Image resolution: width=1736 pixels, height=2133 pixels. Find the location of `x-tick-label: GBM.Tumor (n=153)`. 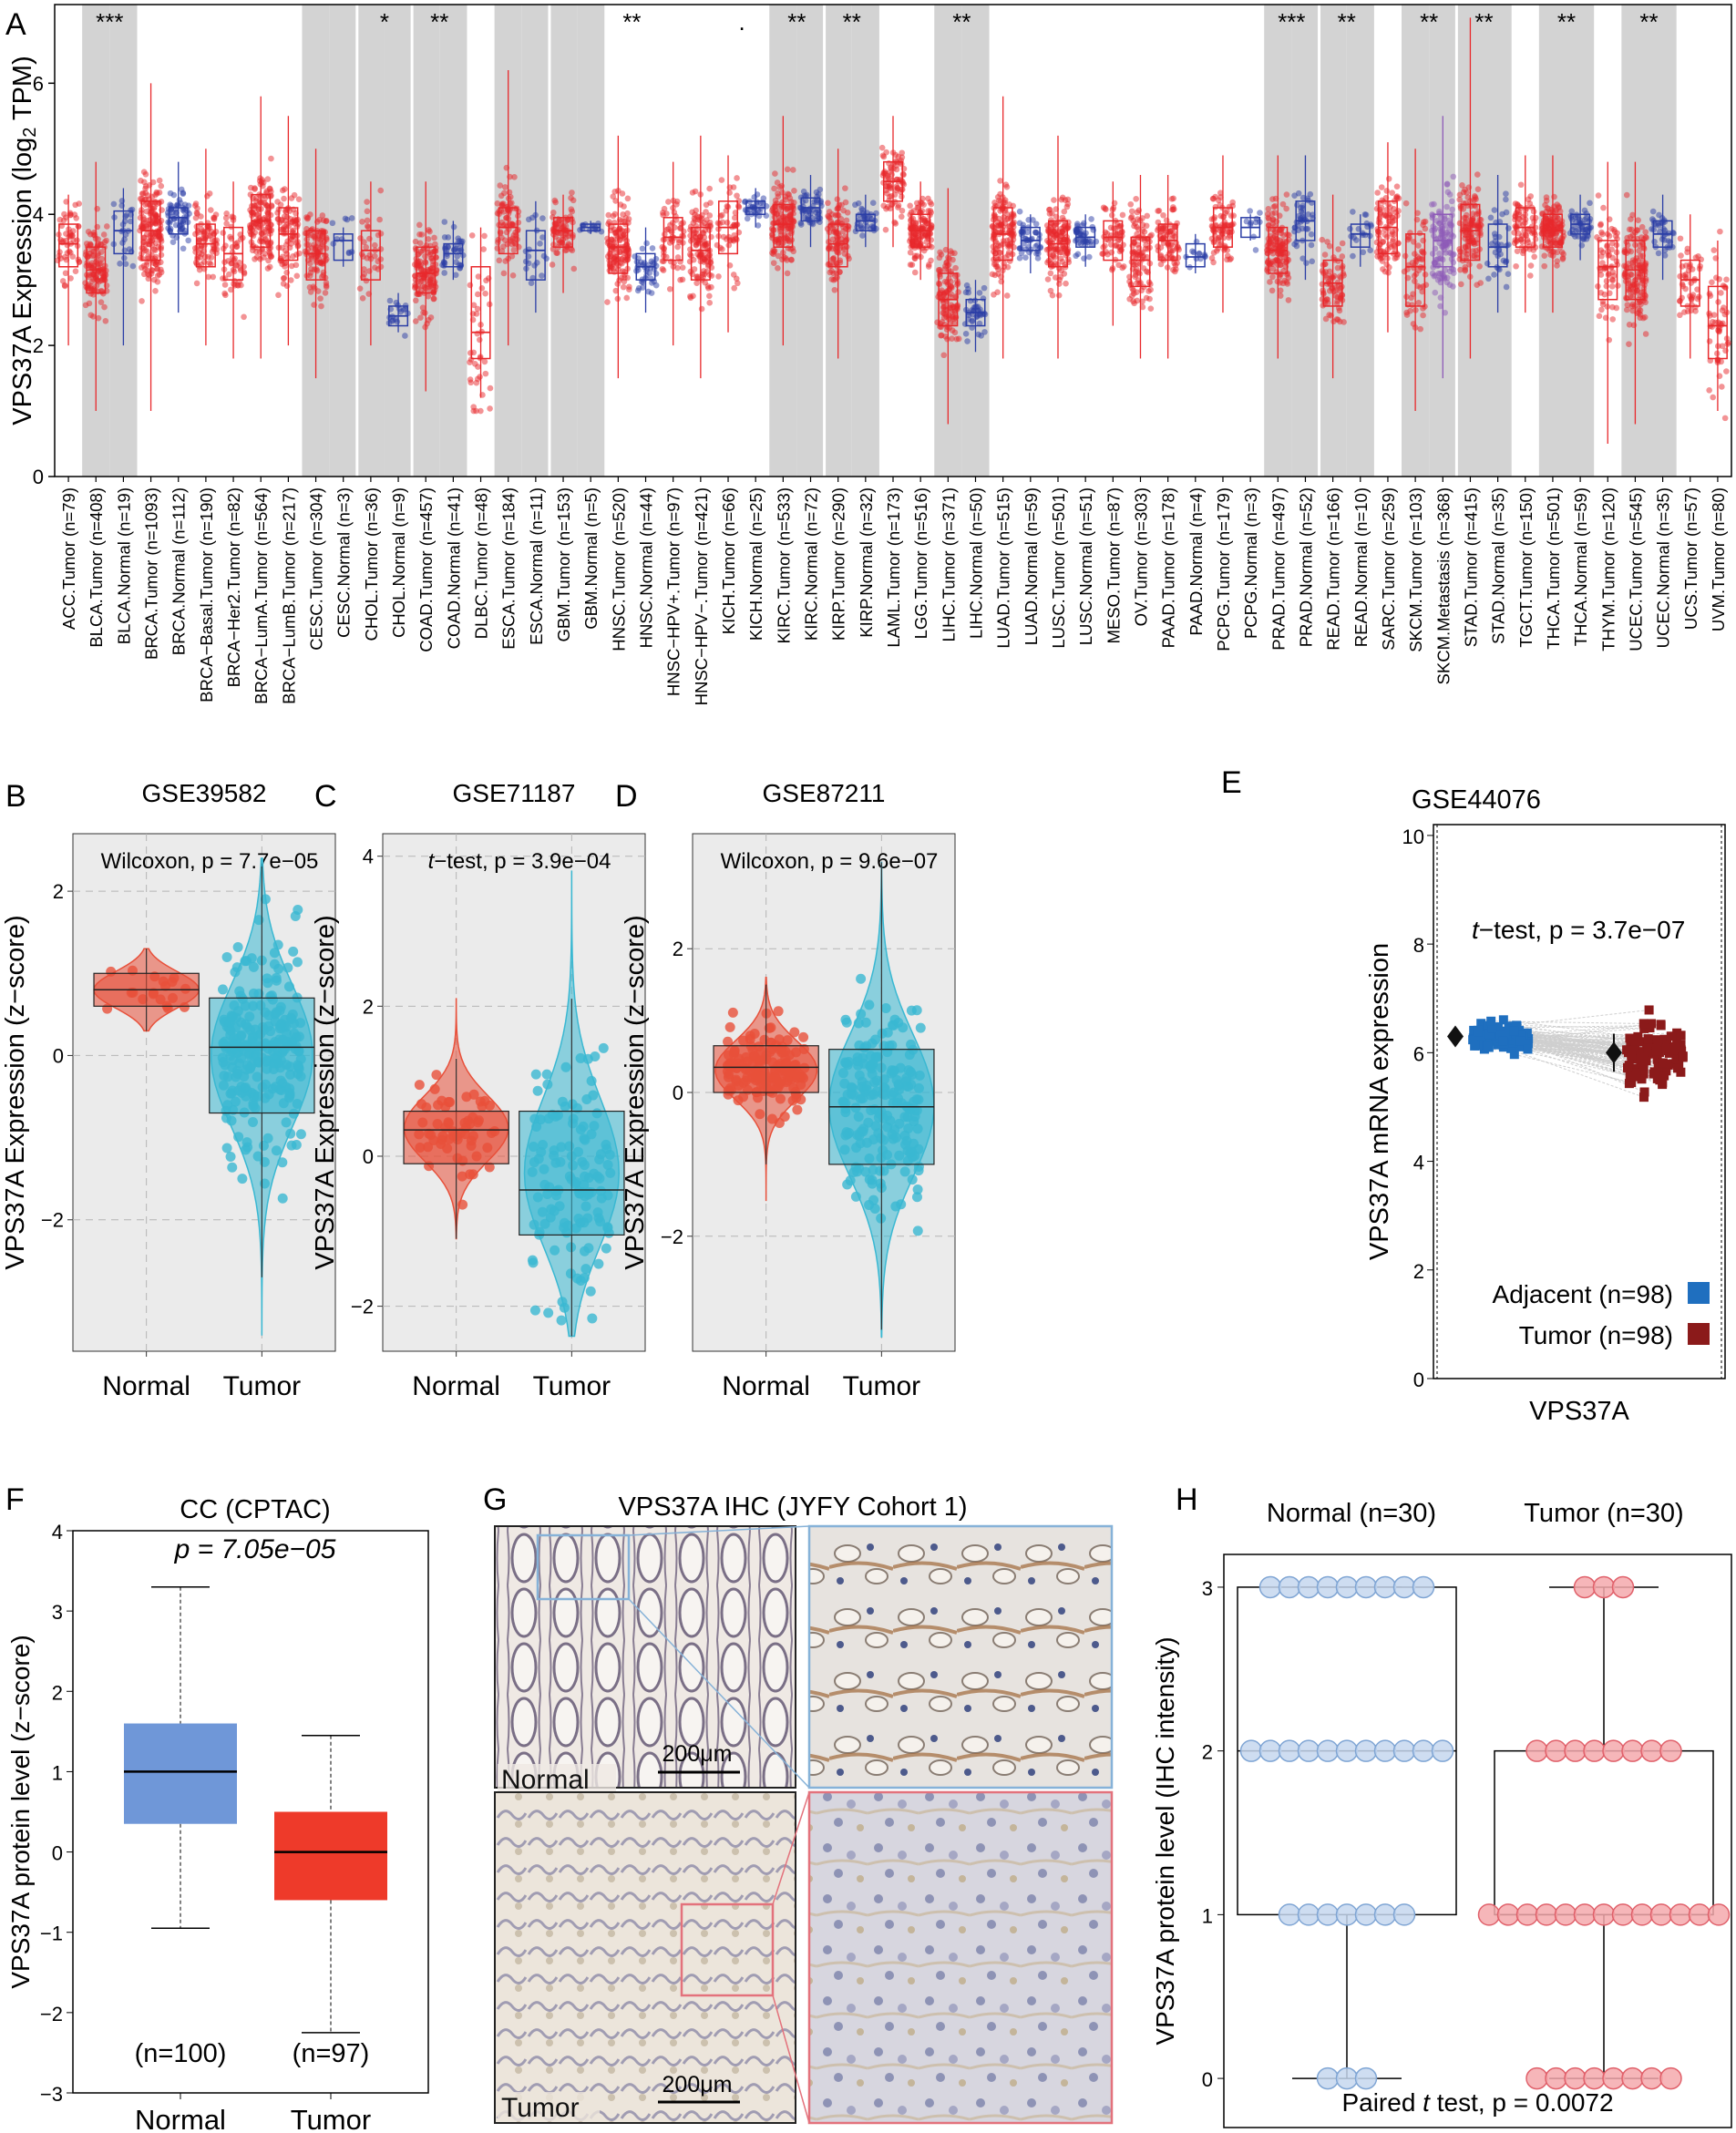

x-tick-label: GBM.Tumor (n=153) is located at coordinates (563, 564).